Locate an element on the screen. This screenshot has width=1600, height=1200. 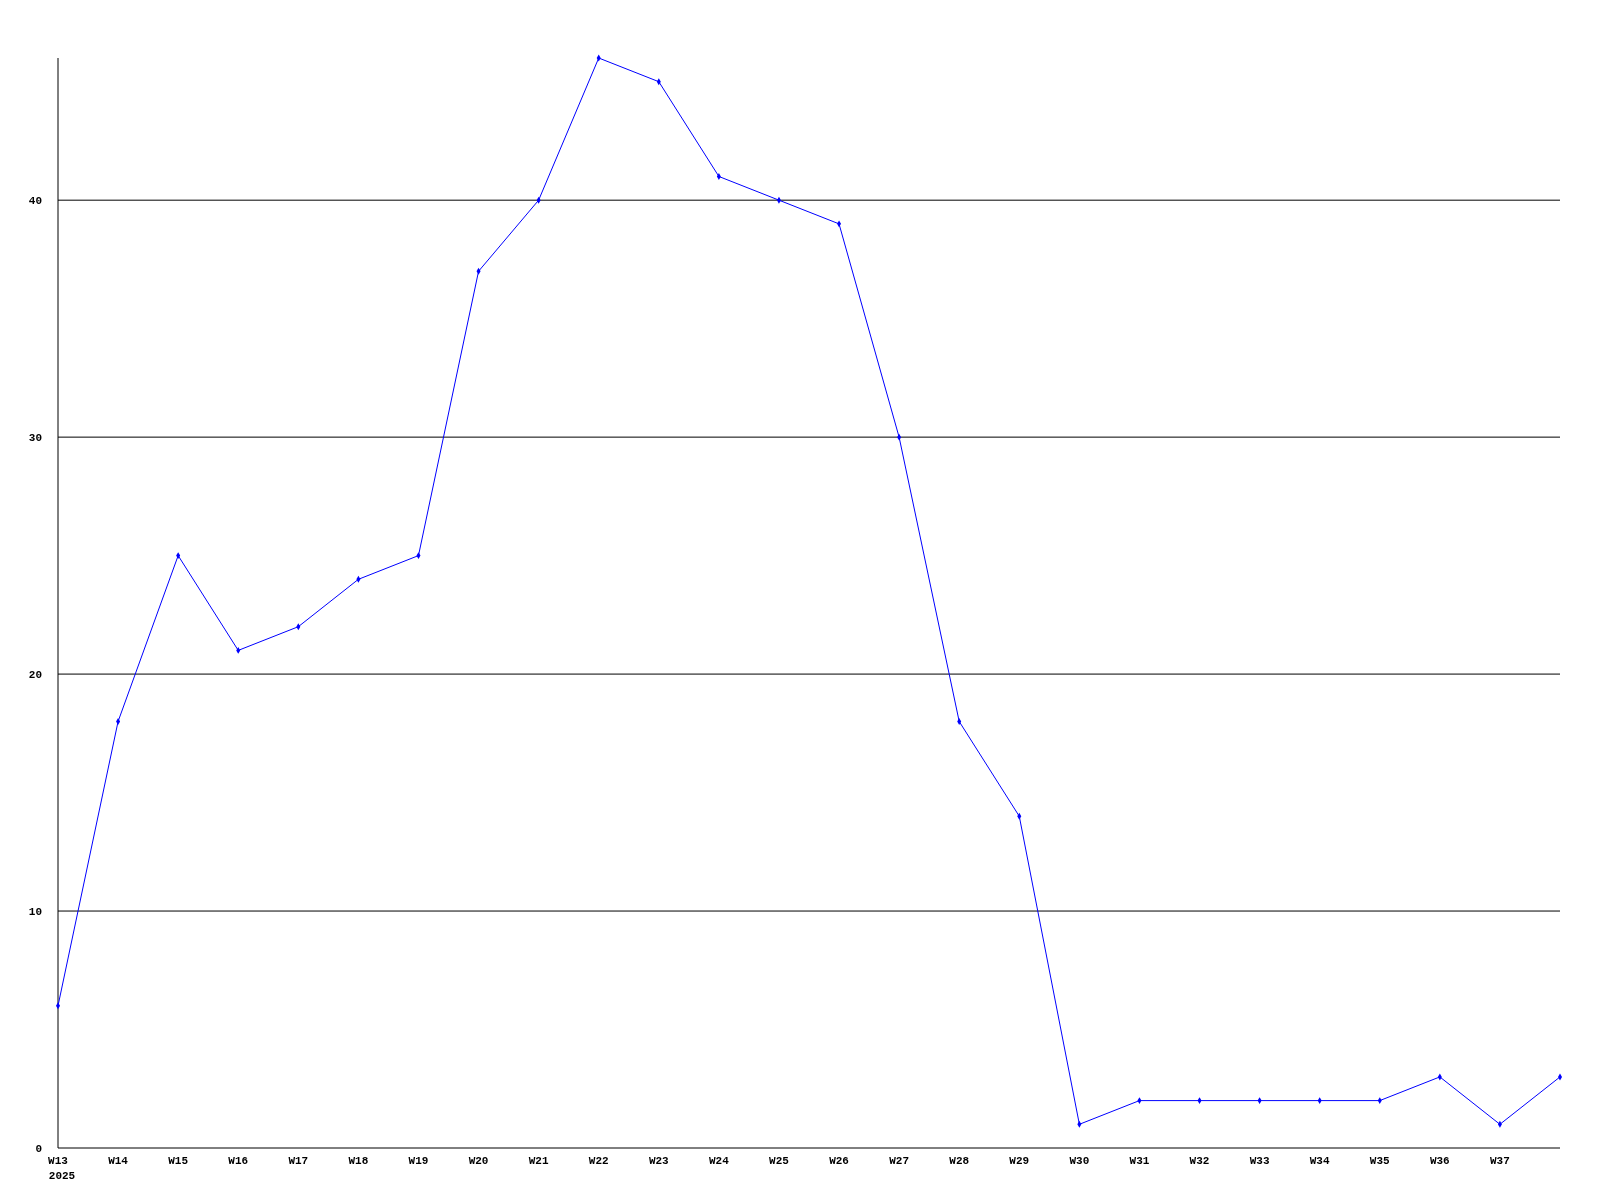
x-tick-label: W18 is located at coordinates (358, 1161).